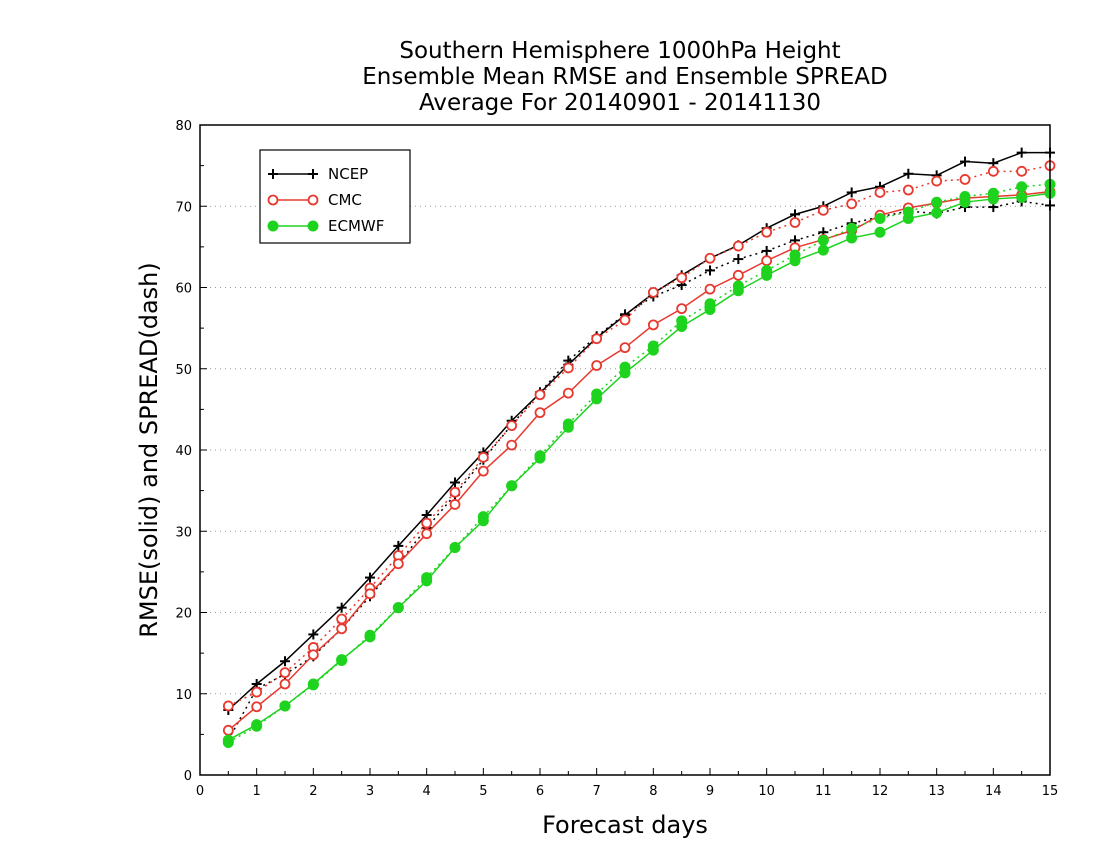 The height and width of the screenshot is (850, 1100). I want to click on y-tick-label: 70, so click(183, 207).